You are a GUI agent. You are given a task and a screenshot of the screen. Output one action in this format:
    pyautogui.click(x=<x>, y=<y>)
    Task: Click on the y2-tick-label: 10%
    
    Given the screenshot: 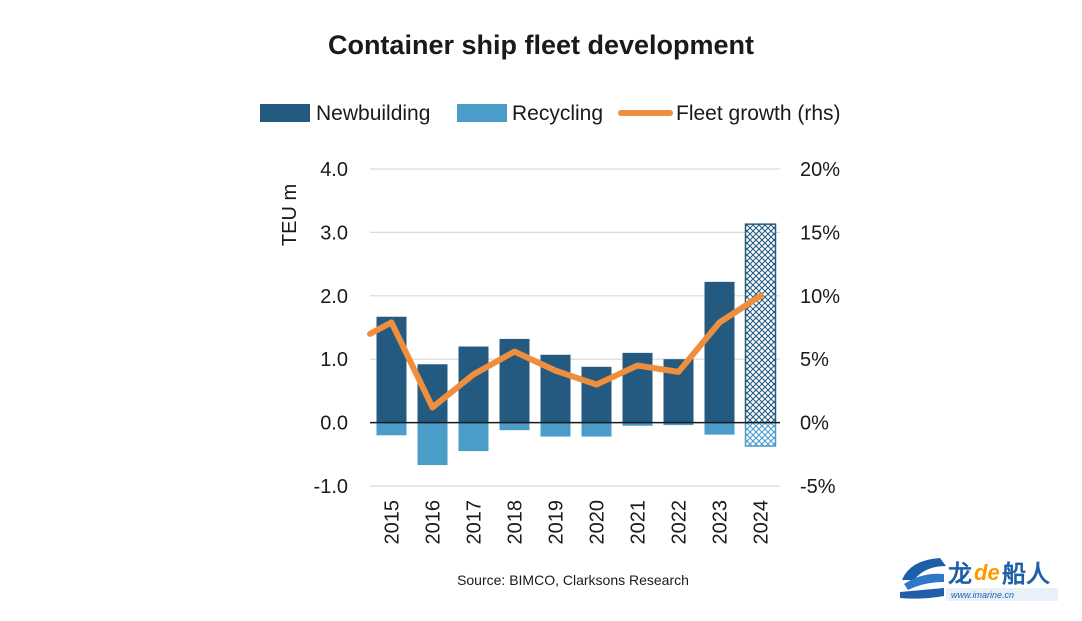 What is the action you would take?
    pyautogui.click(x=820, y=297)
    